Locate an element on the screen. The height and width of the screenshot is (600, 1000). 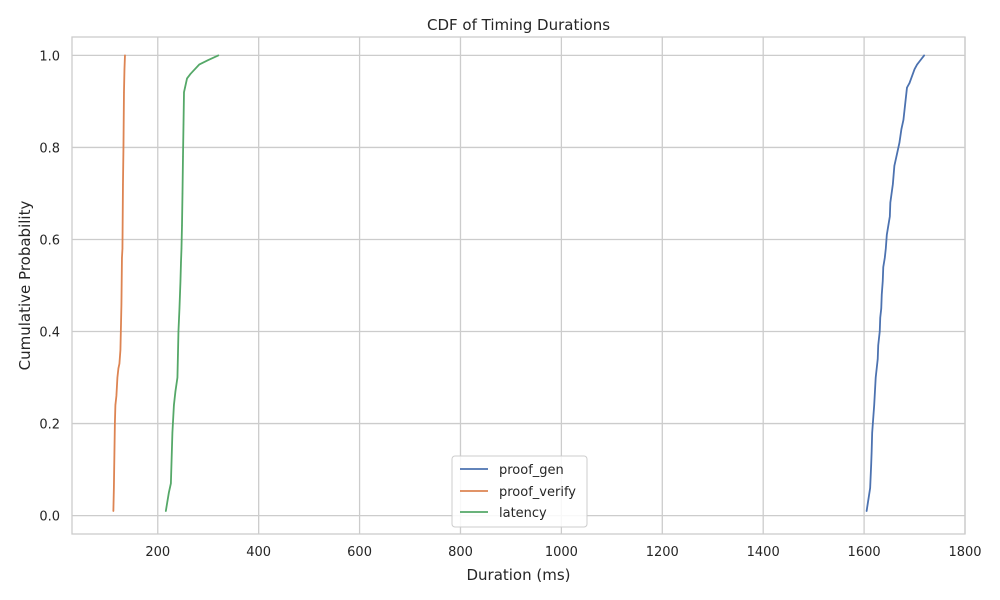
y-tick-label: 1.0 is located at coordinates (49, 56).